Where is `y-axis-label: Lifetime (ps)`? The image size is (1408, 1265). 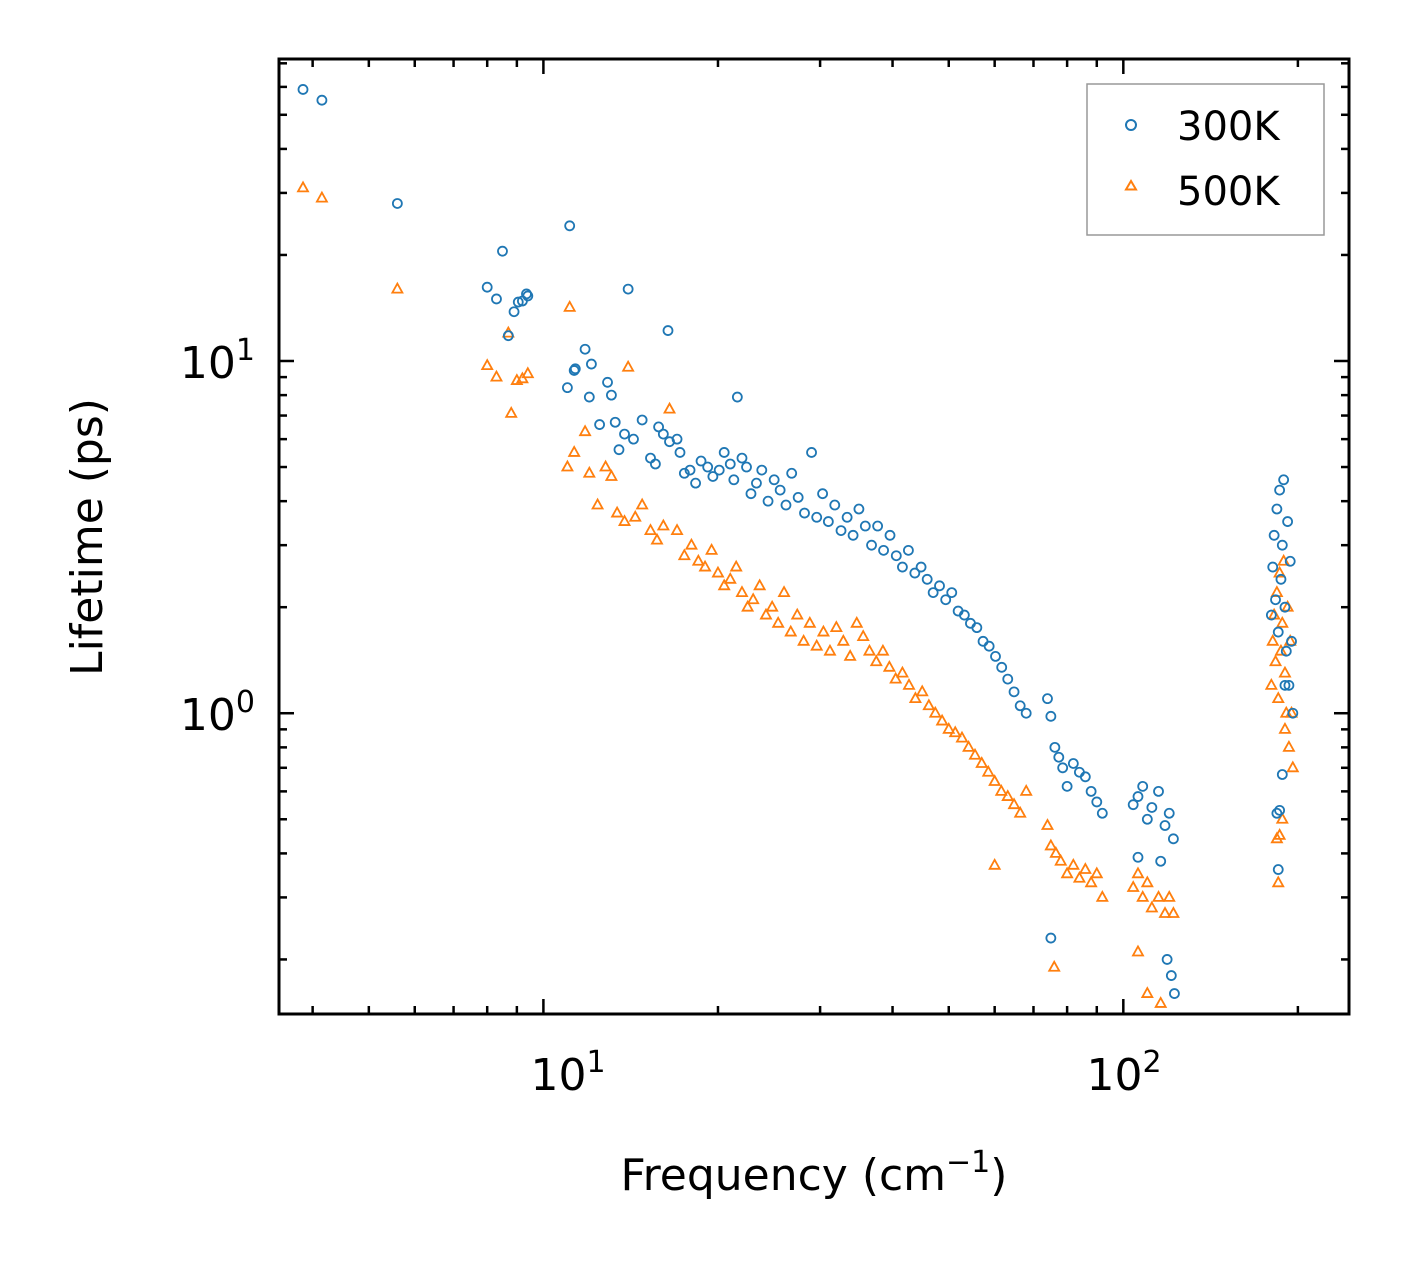
y-axis-label: Lifetime (ps) is located at coordinates (87, 537).